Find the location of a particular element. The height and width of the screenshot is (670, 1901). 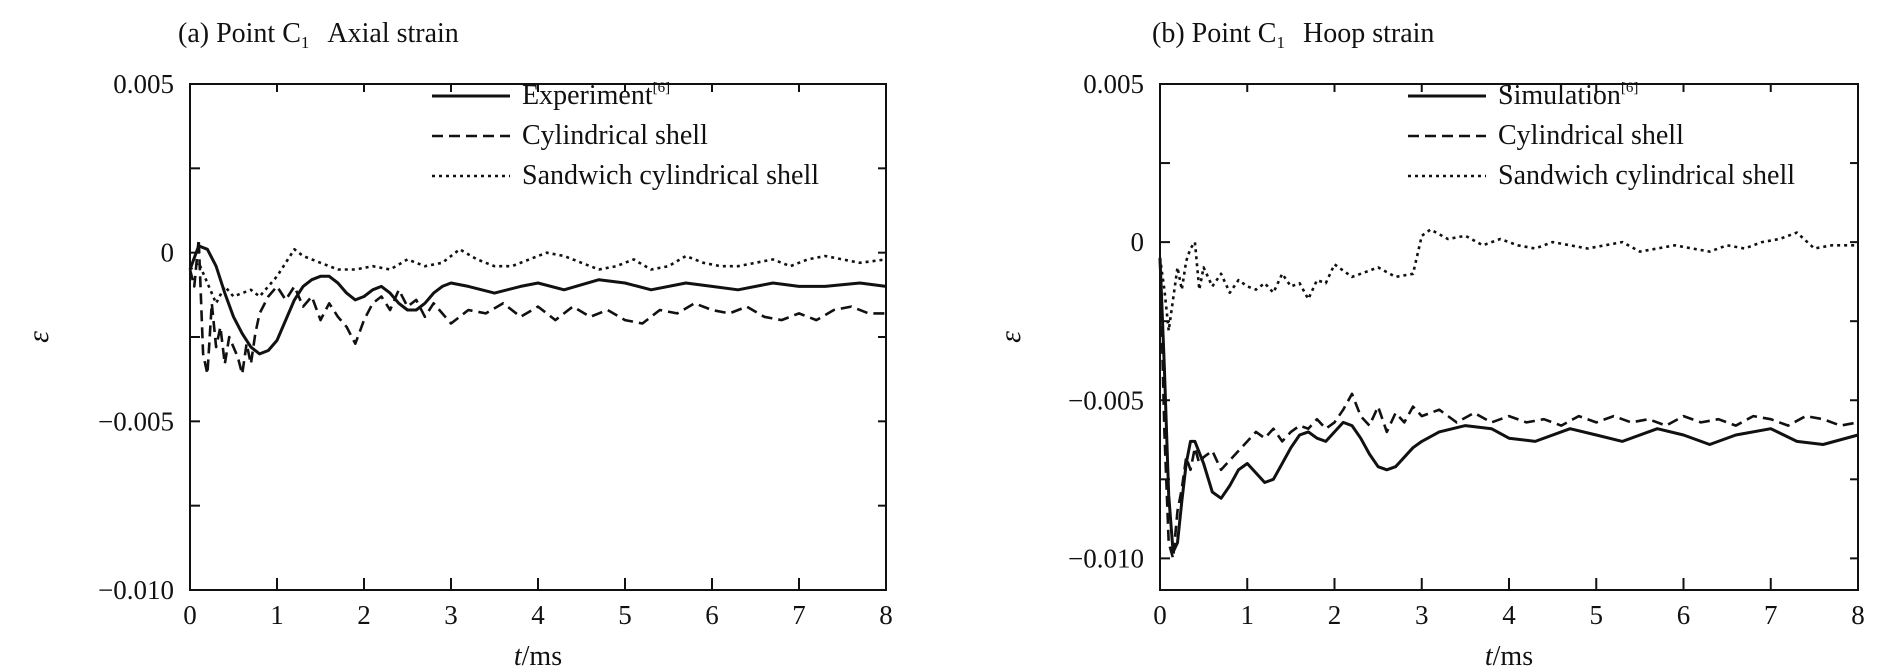

series-line-dashed is located at coordinates (537, 306).